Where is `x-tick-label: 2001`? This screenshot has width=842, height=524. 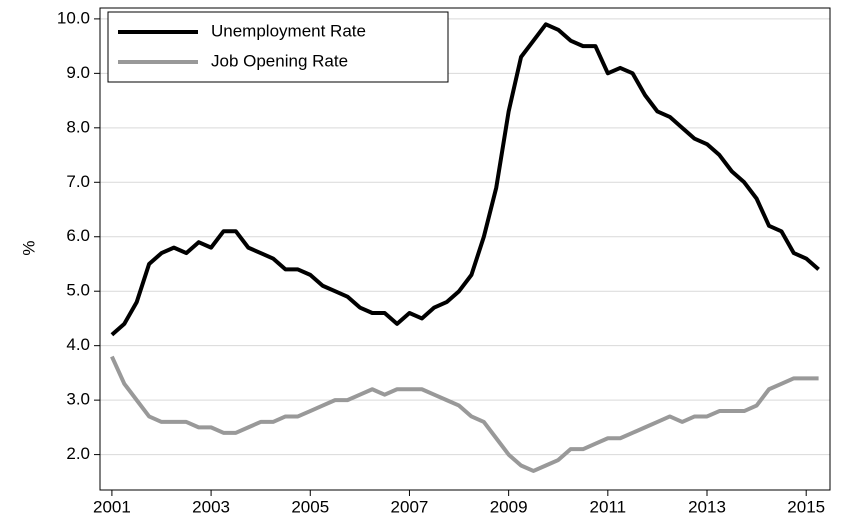 x-tick-label: 2001 is located at coordinates (112, 506).